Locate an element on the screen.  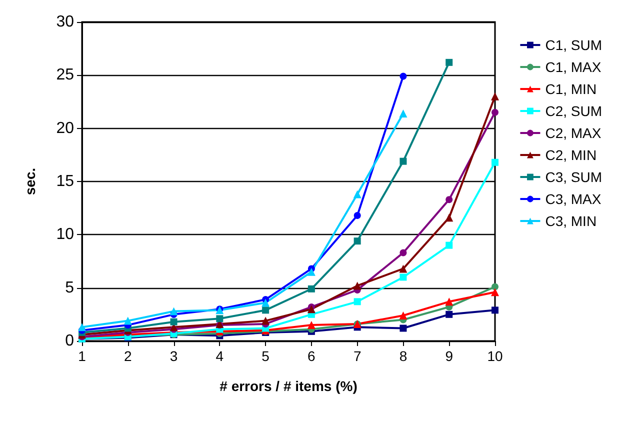
legend-label: C3, SUM is located at coordinates (573, 177).